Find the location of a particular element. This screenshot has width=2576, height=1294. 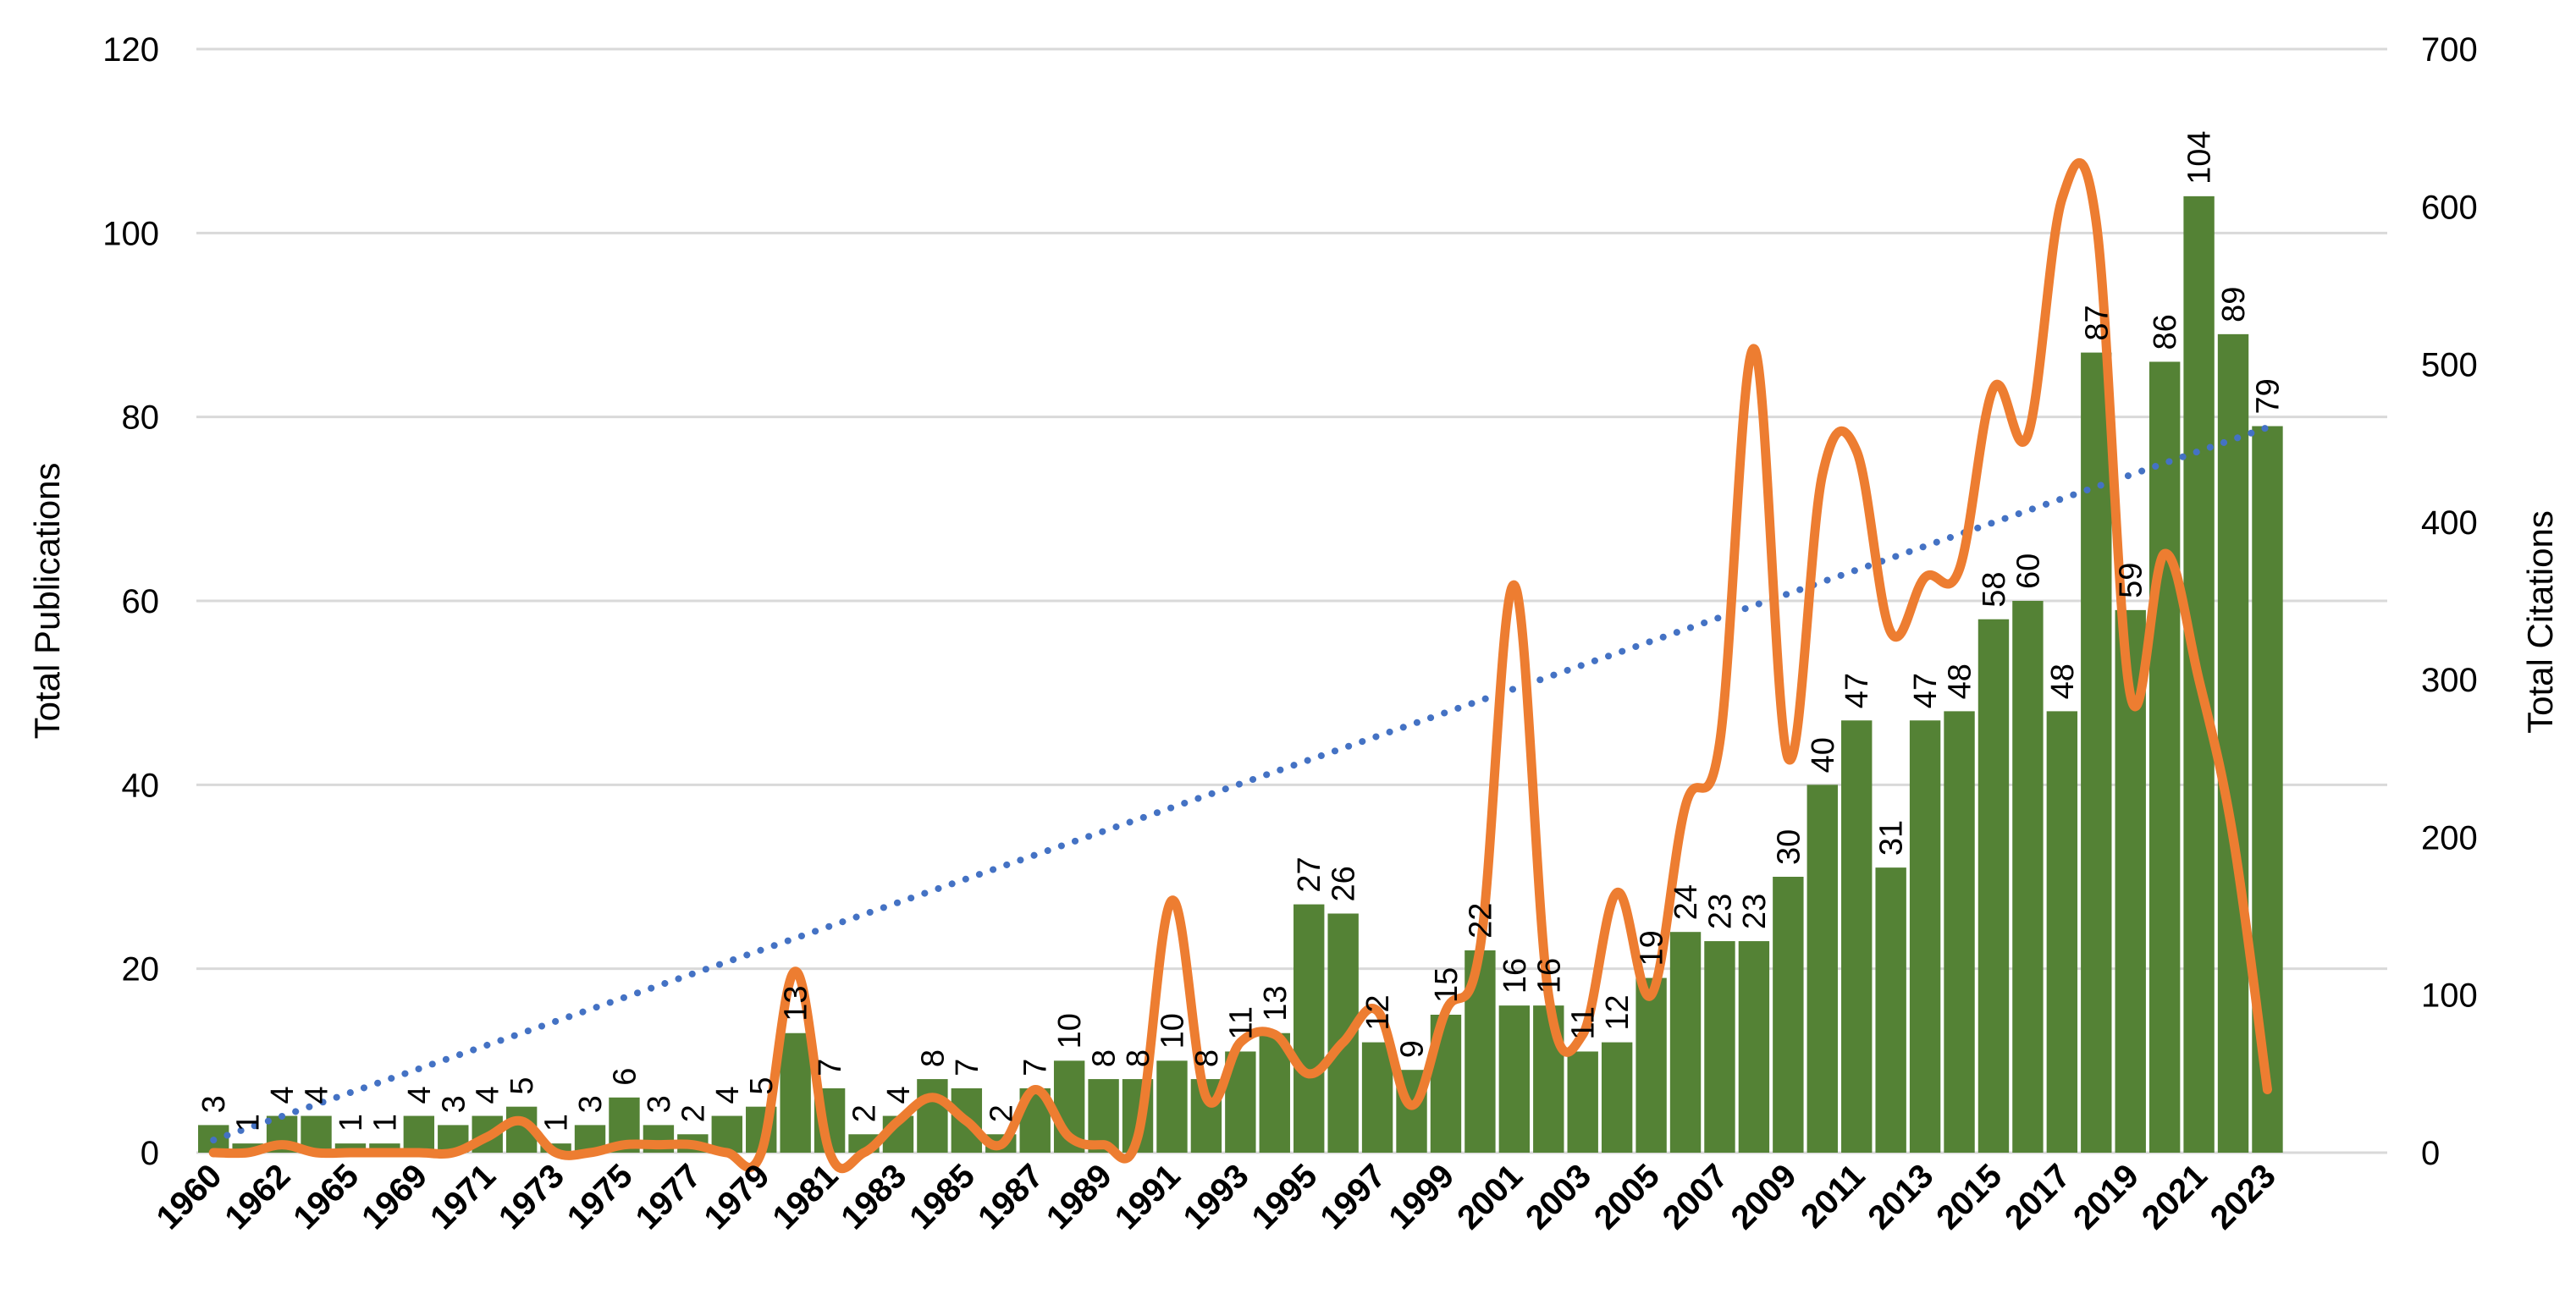

x-tick-label: 1993 is located at coordinates (1217, 1196).